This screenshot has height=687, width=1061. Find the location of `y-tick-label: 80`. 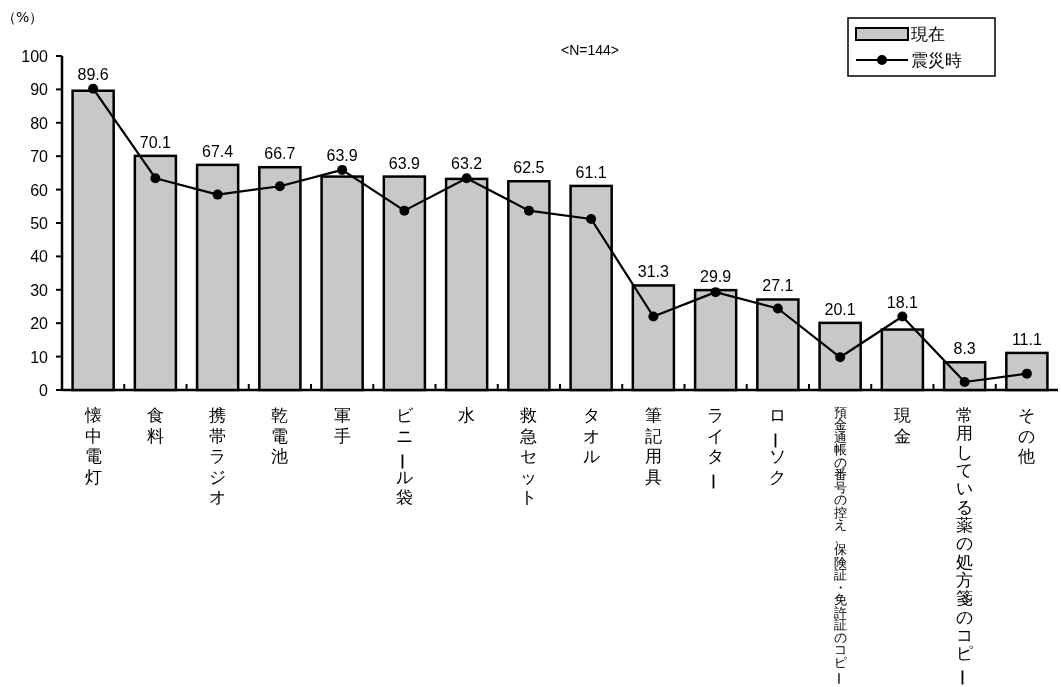

y-tick-label: 80 is located at coordinates (39, 123).